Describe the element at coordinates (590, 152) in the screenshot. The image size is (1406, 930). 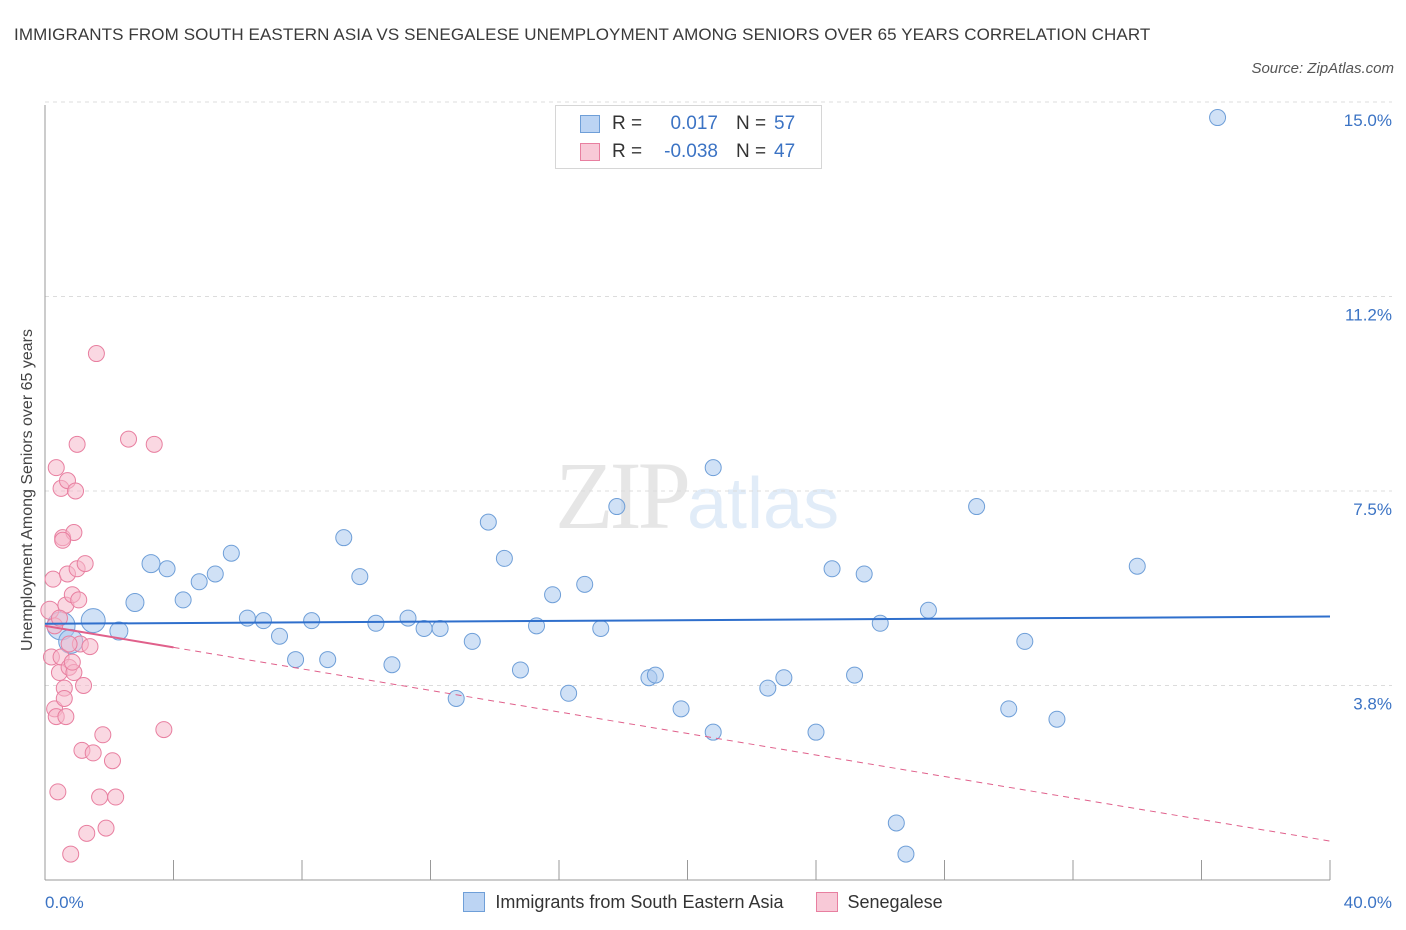
I see `legend-swatch-pink` at that location.